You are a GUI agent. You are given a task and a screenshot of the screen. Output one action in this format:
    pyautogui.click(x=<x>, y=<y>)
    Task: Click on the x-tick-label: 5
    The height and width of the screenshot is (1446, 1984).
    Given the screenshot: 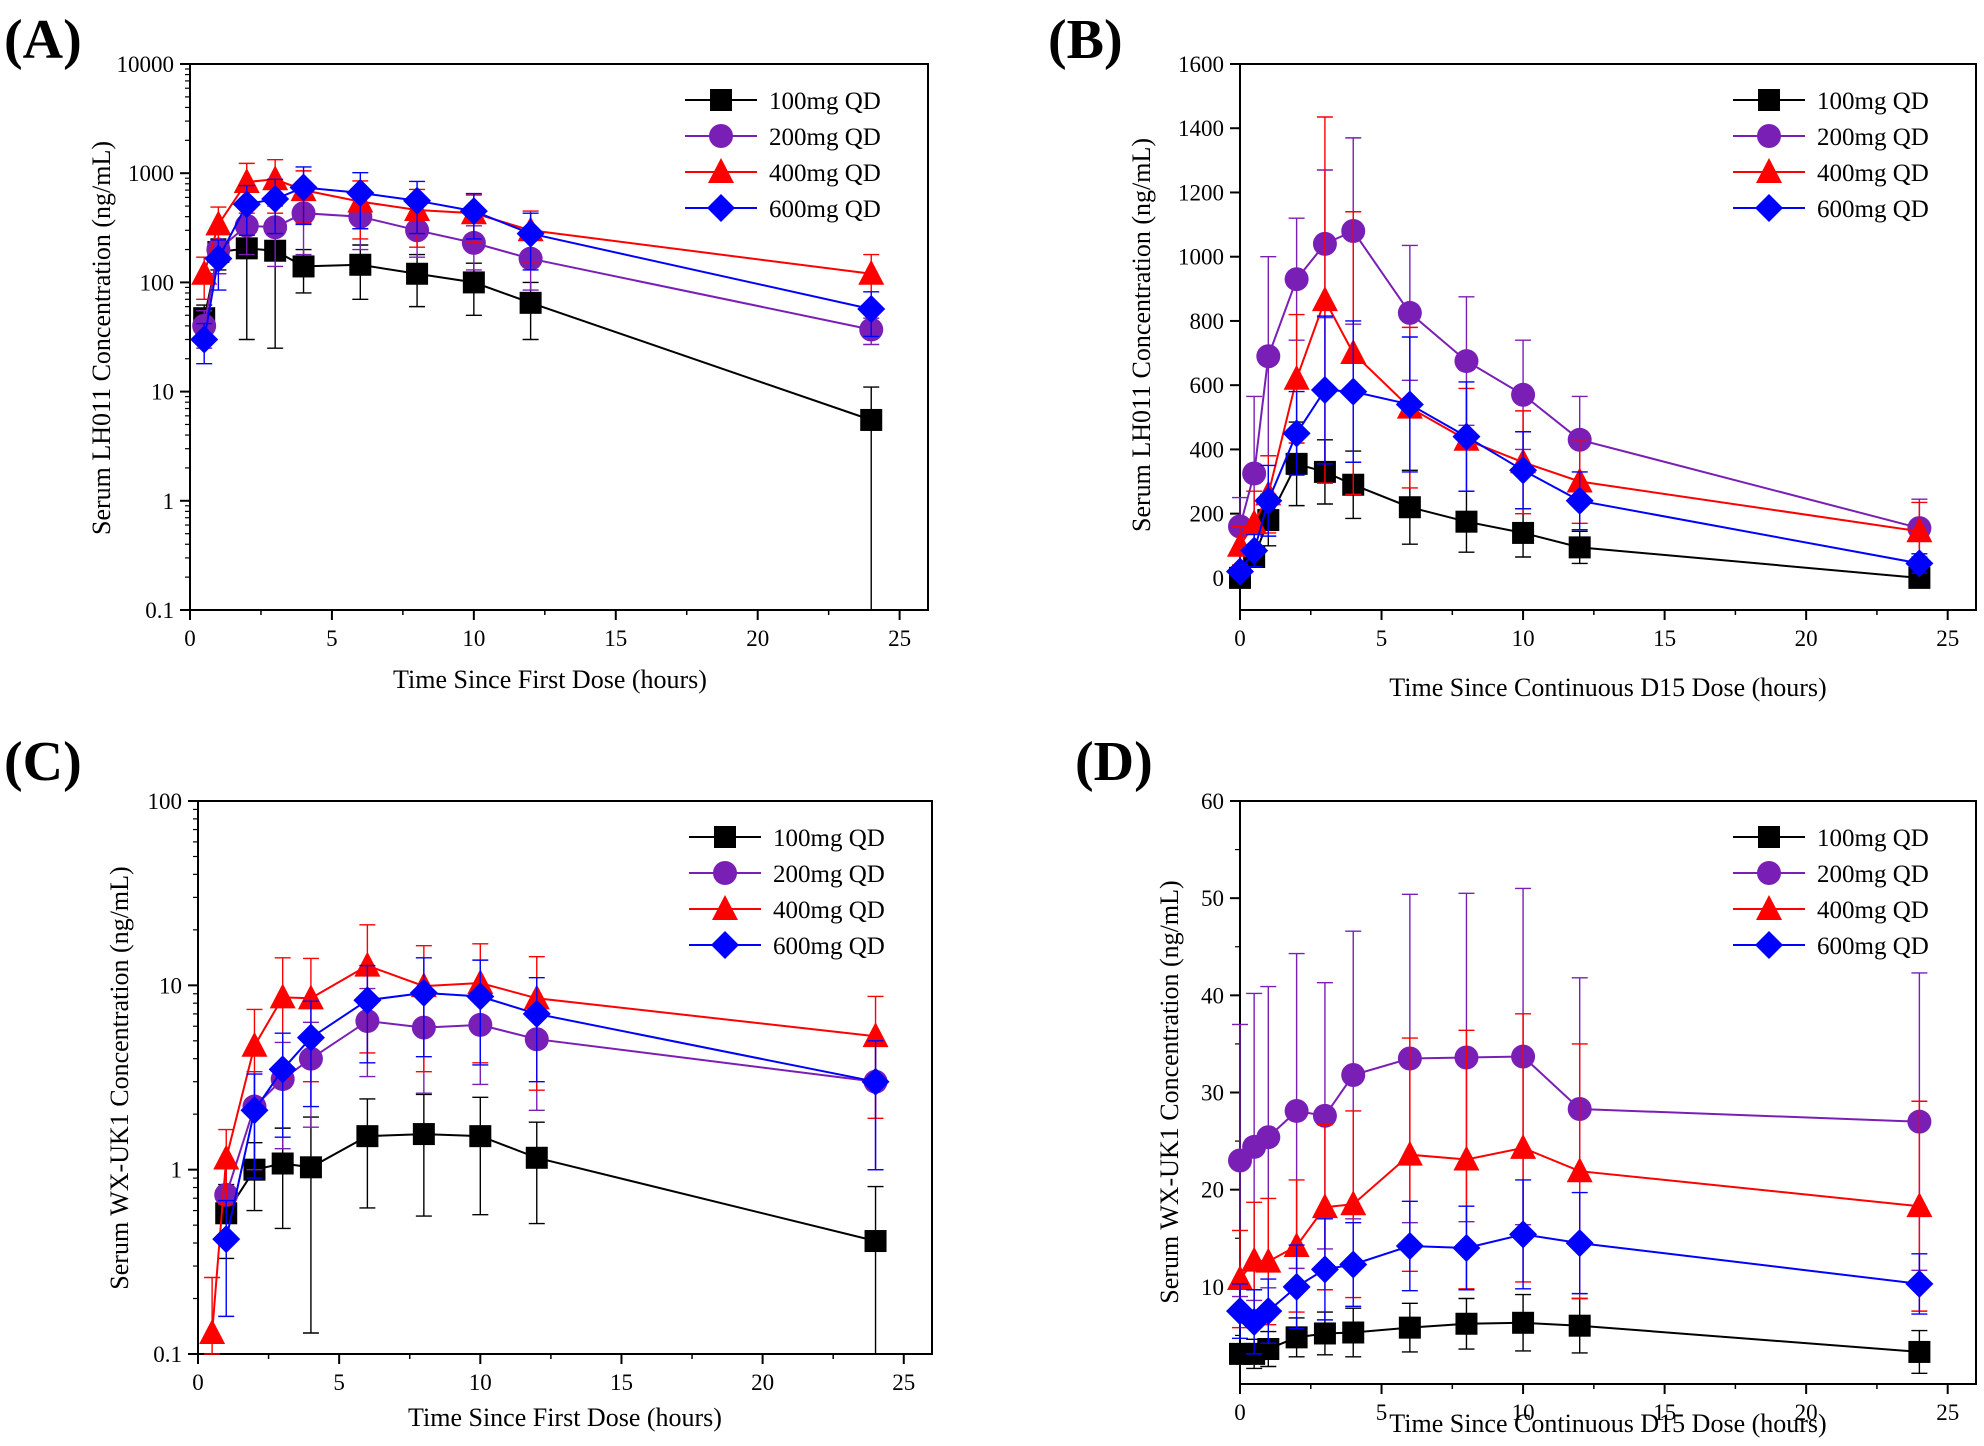 What is the action you would take?
    pyautogui.click(x=1382, y=1412)
    